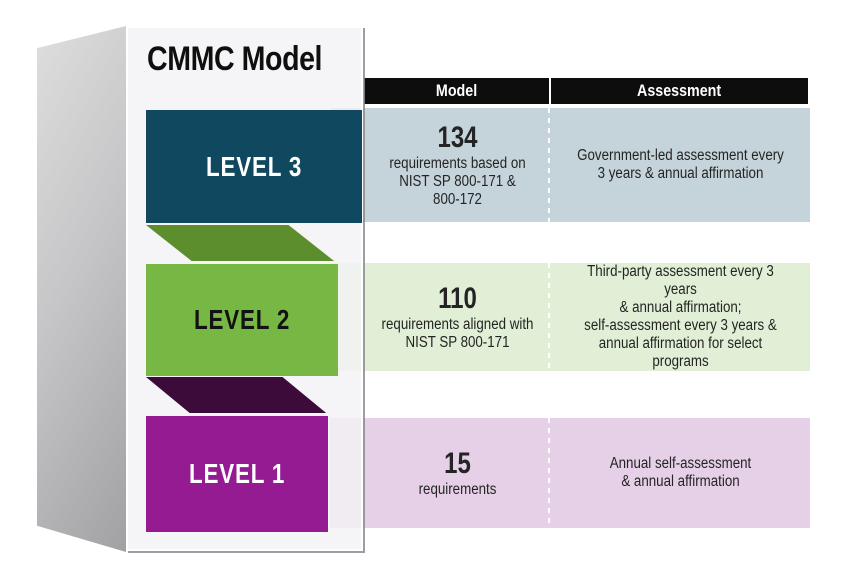  I want to click on level-2-label: LEVEL 2, so click(242, 319).